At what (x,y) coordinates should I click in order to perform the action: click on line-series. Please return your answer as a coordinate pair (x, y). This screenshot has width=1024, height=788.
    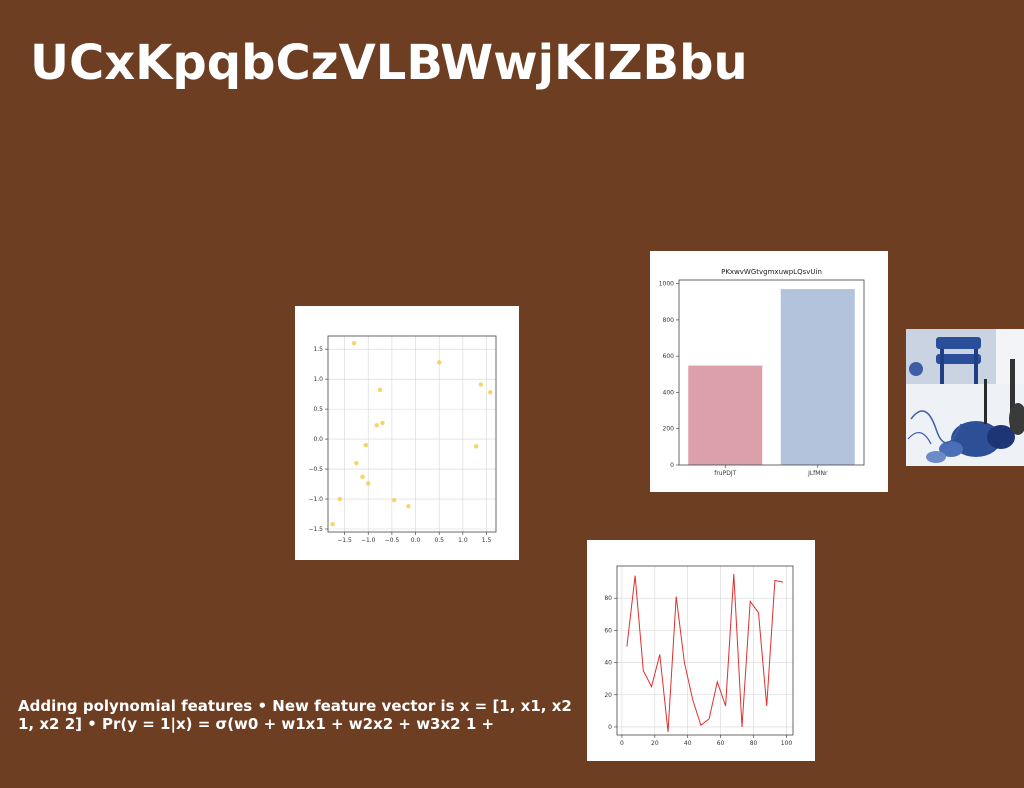
    Looking at the image, I should click on (705, 652).